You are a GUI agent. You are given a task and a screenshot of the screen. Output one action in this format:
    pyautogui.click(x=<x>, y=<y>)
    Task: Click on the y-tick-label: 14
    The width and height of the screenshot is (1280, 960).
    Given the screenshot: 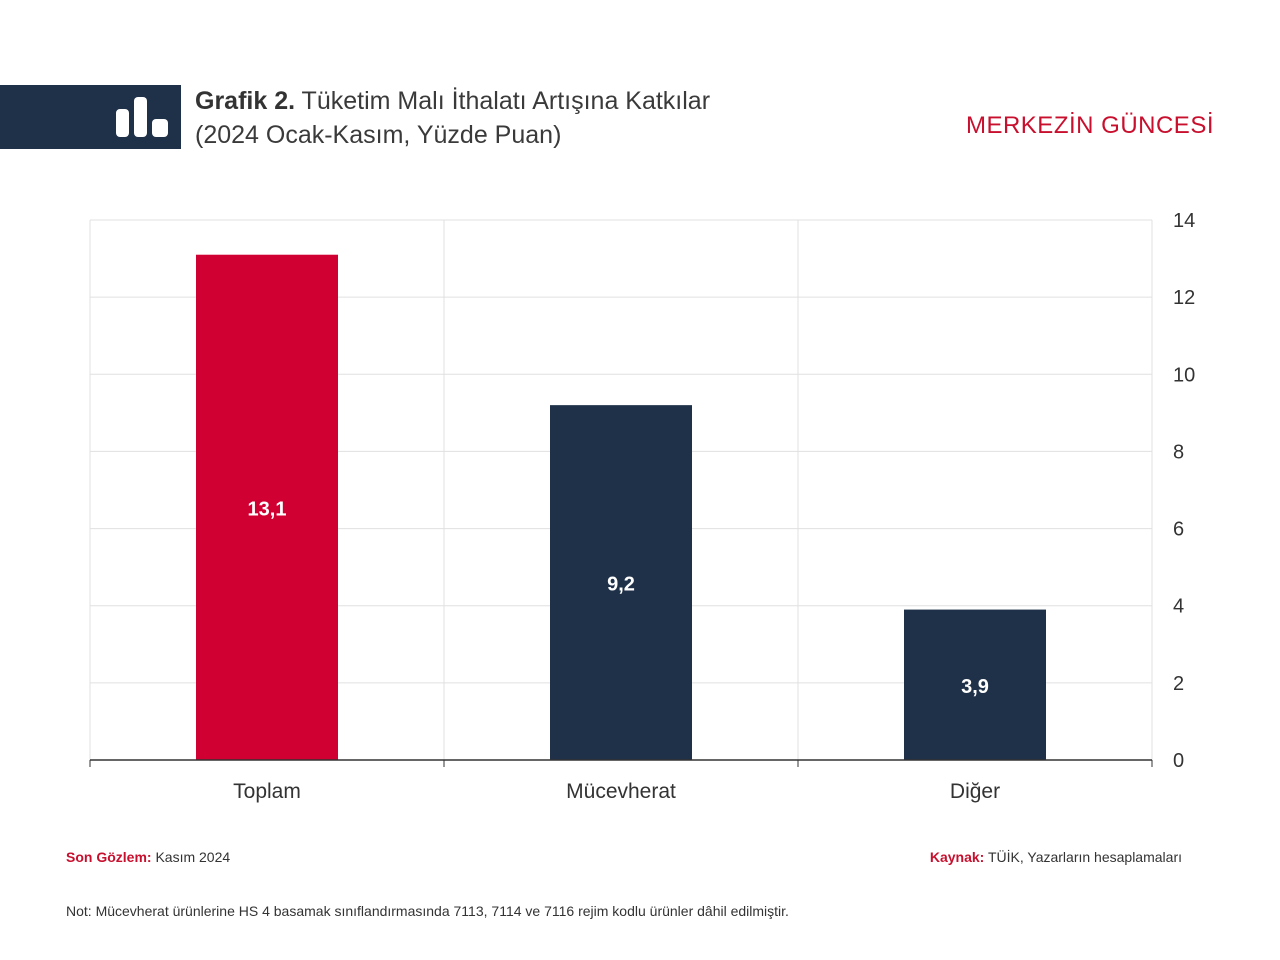 What is the action you would take?
    pyautogui.click(x=1184, y=221)
    